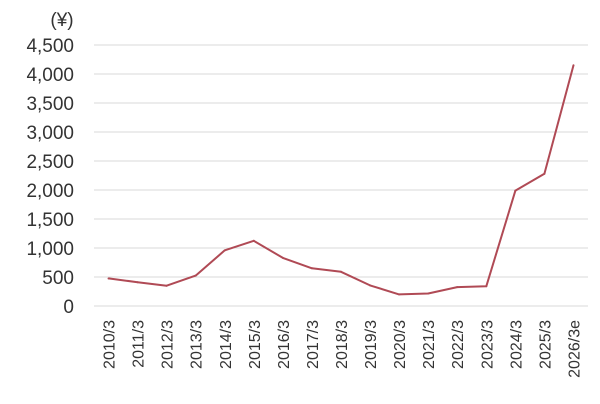  Describe the element at coordinates (371, 344) in the screenshot. I see `x-tick-label: 2019/3` at that location.